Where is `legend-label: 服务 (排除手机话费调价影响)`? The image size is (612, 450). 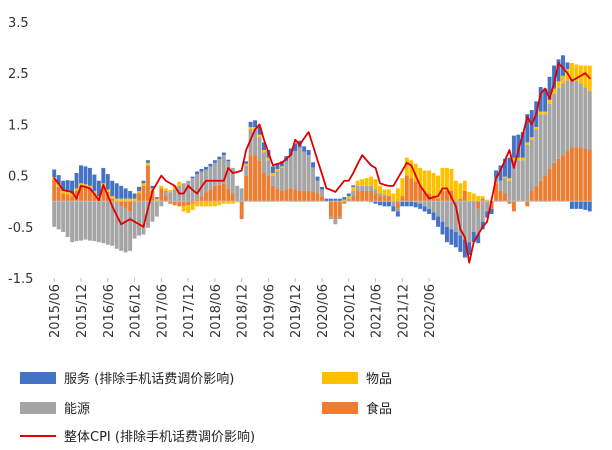
legend-label: 服务 (排除手机话费调价影响) is located at coordinates (149, 379).